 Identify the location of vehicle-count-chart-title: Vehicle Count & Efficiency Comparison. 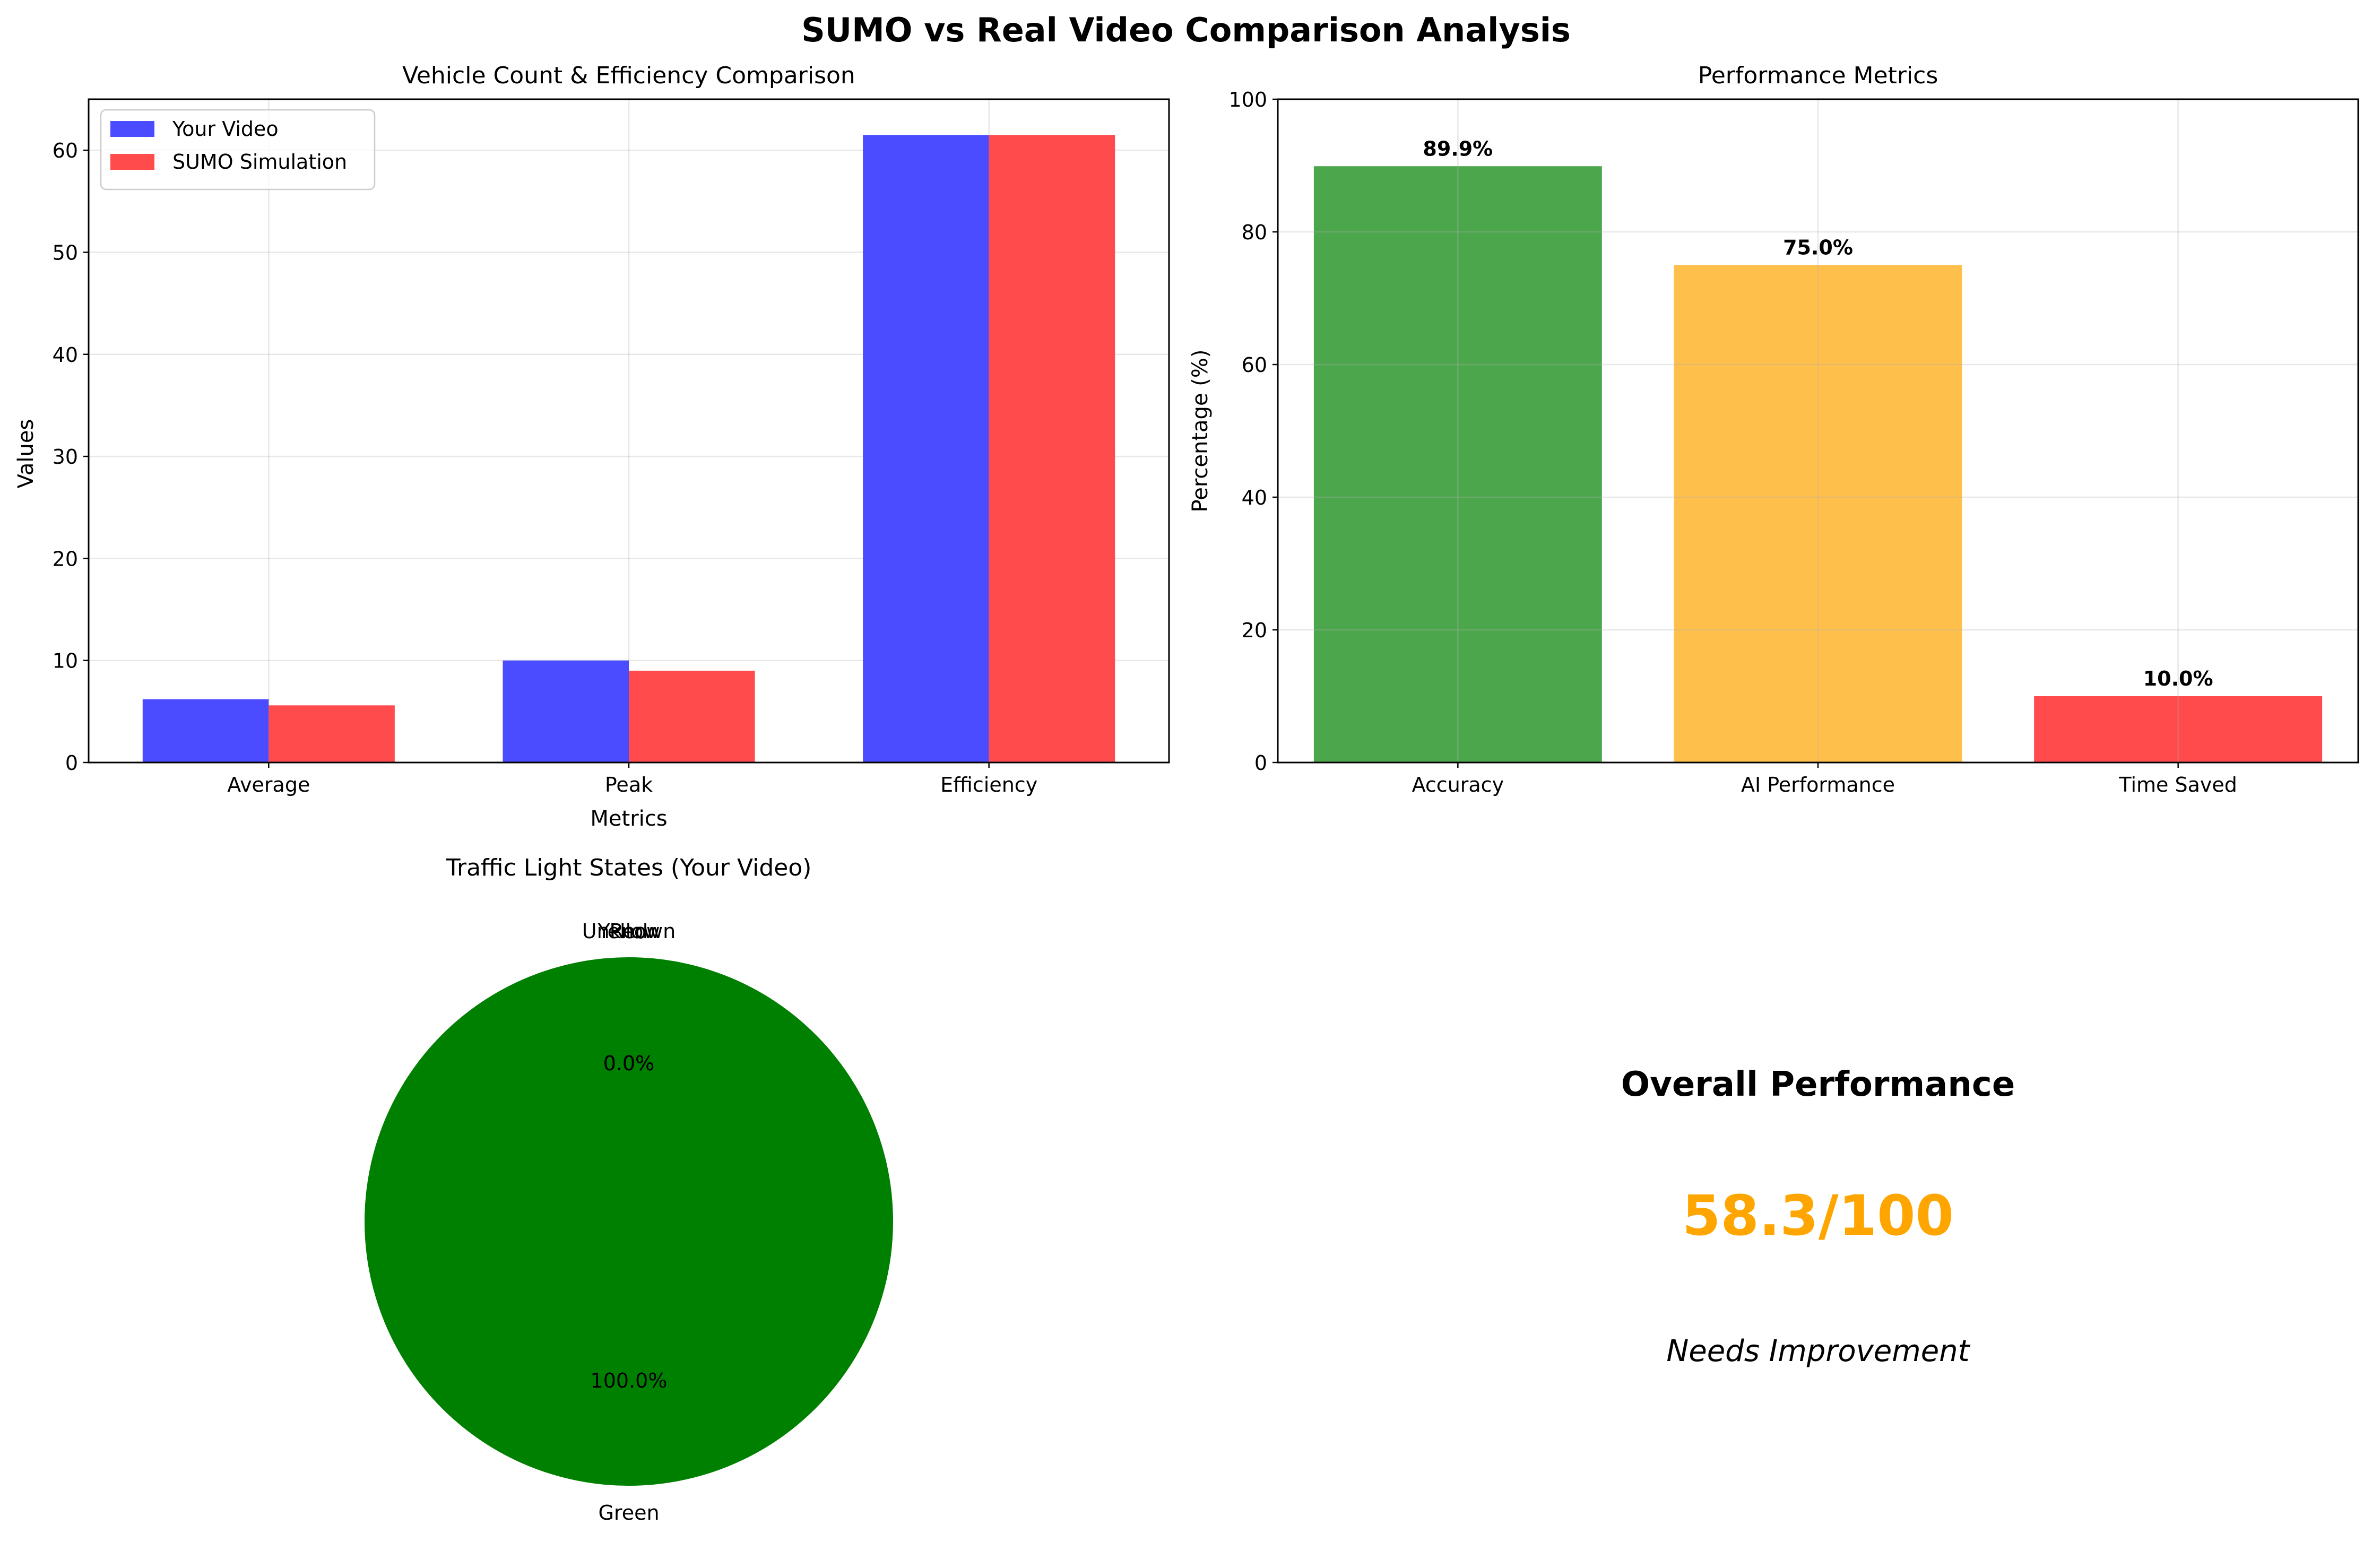
(628, 75).